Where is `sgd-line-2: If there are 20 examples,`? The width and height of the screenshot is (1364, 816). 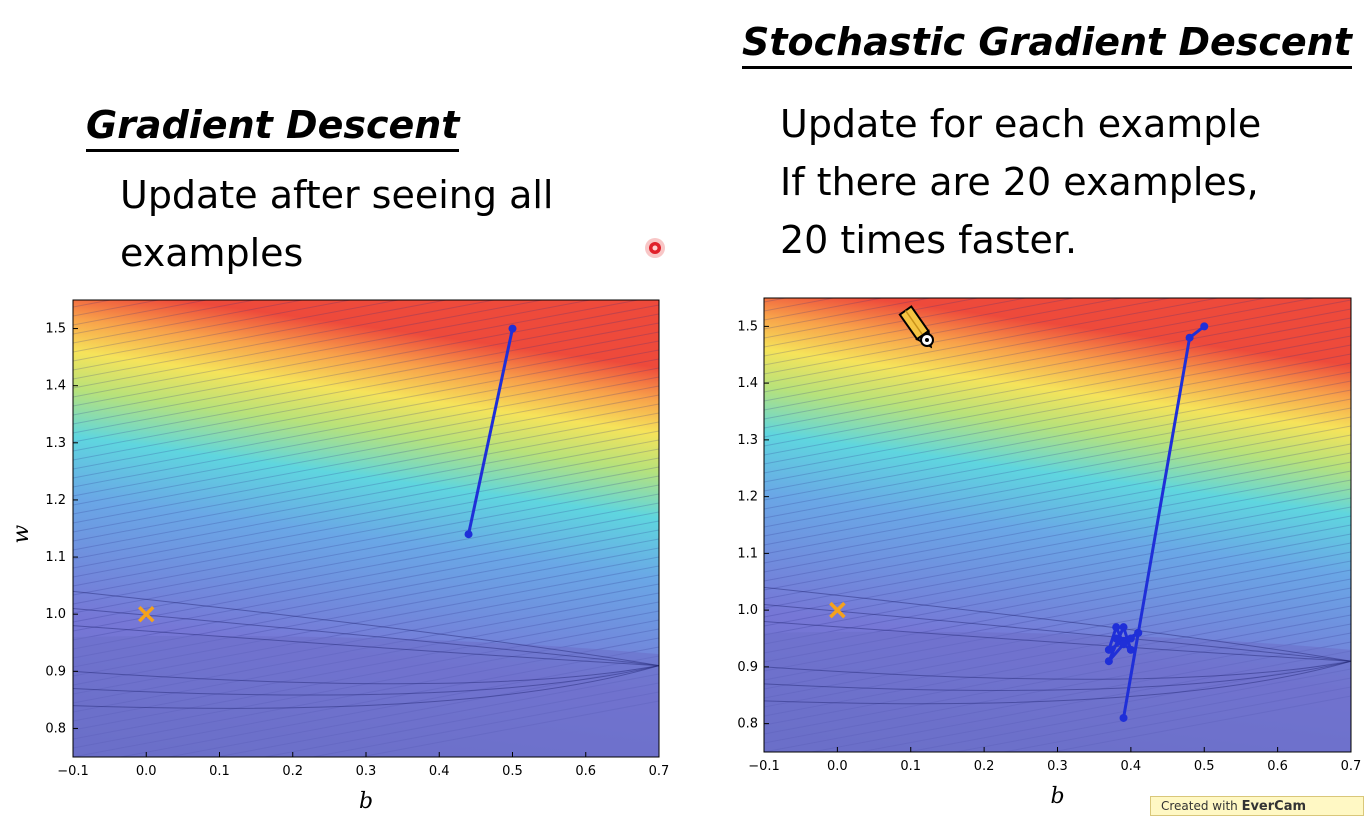
sgd-line-2: If there are 20 examples, is located at coordinates (1019, 182).